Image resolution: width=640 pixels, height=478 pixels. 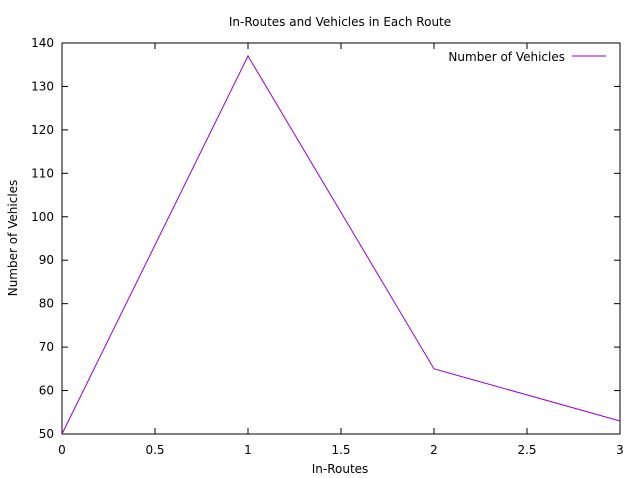 What do you see at coordinates (248, 450) in the screenshot?
I see `x-tick-label: 1` at bounding box center [248, 450].